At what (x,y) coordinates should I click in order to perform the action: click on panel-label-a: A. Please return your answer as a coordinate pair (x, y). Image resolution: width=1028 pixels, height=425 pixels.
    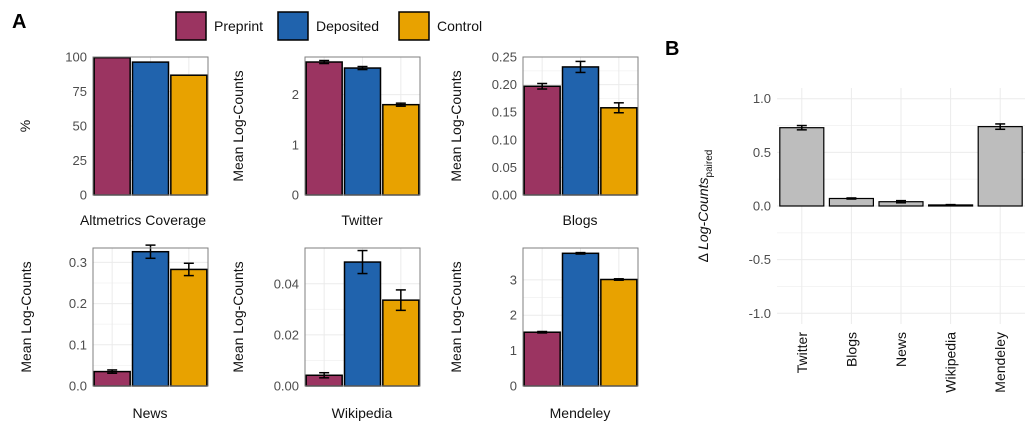
    Looking at the image, I should click on (19, 22).